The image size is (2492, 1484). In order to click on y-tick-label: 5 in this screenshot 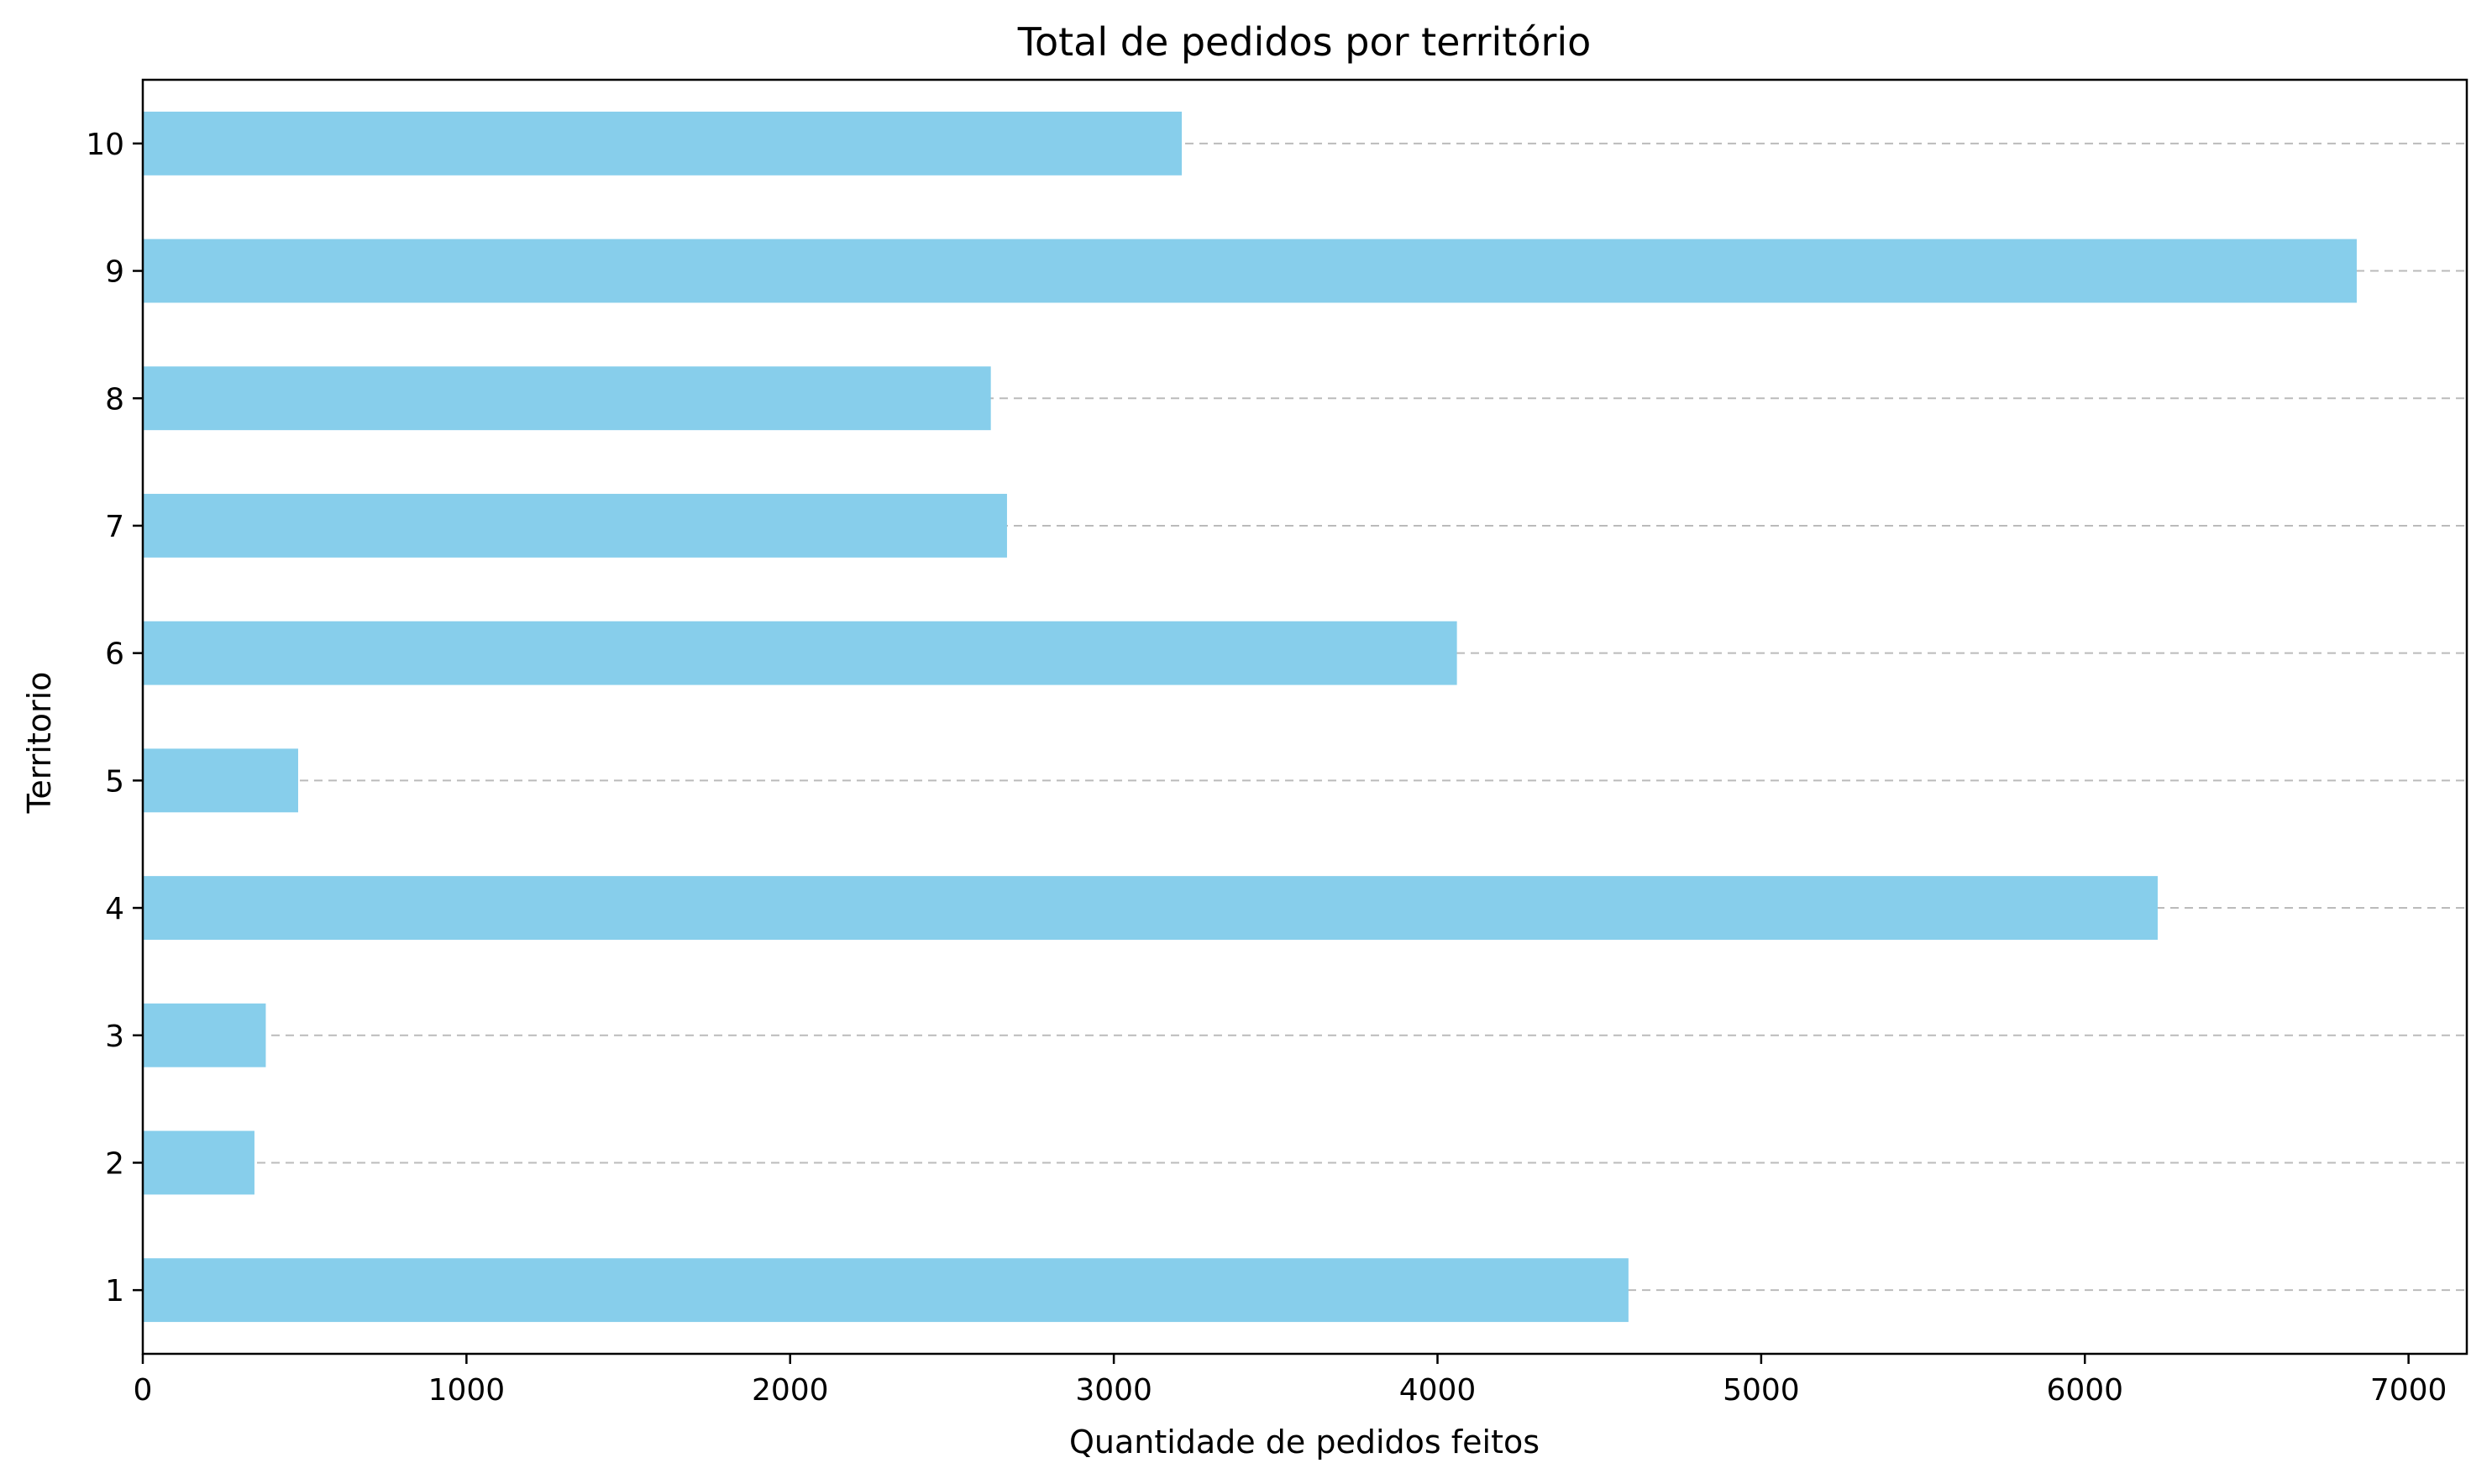, I will do `click(115, 782)`.